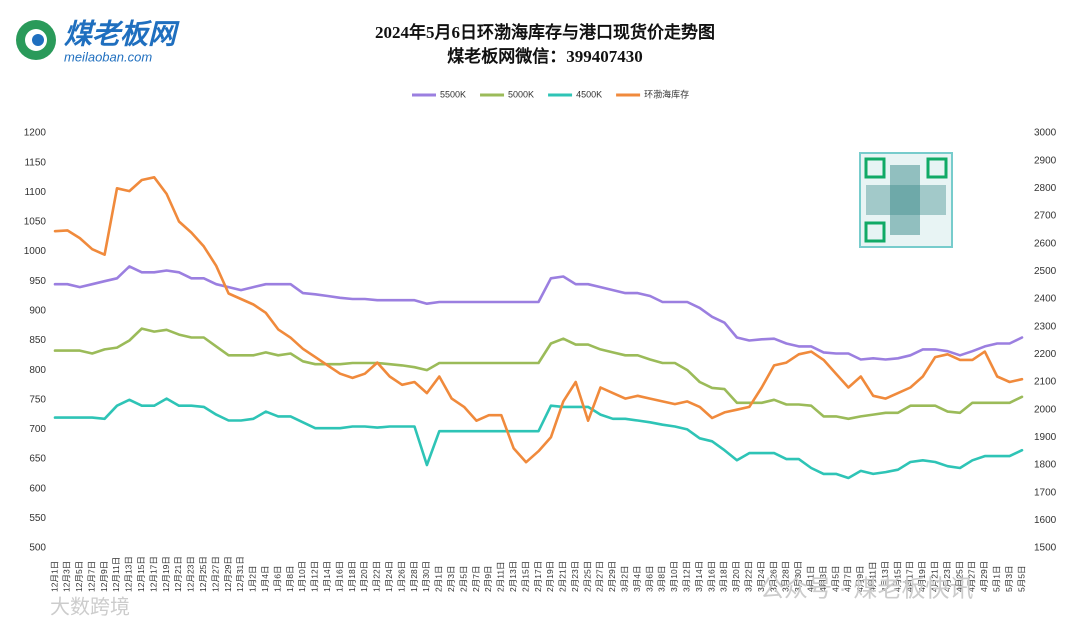 Image resolution: width=1080 pixels, height=630 pixels. I want to click on x-tick-label: 3月22日, so click(749, 576).